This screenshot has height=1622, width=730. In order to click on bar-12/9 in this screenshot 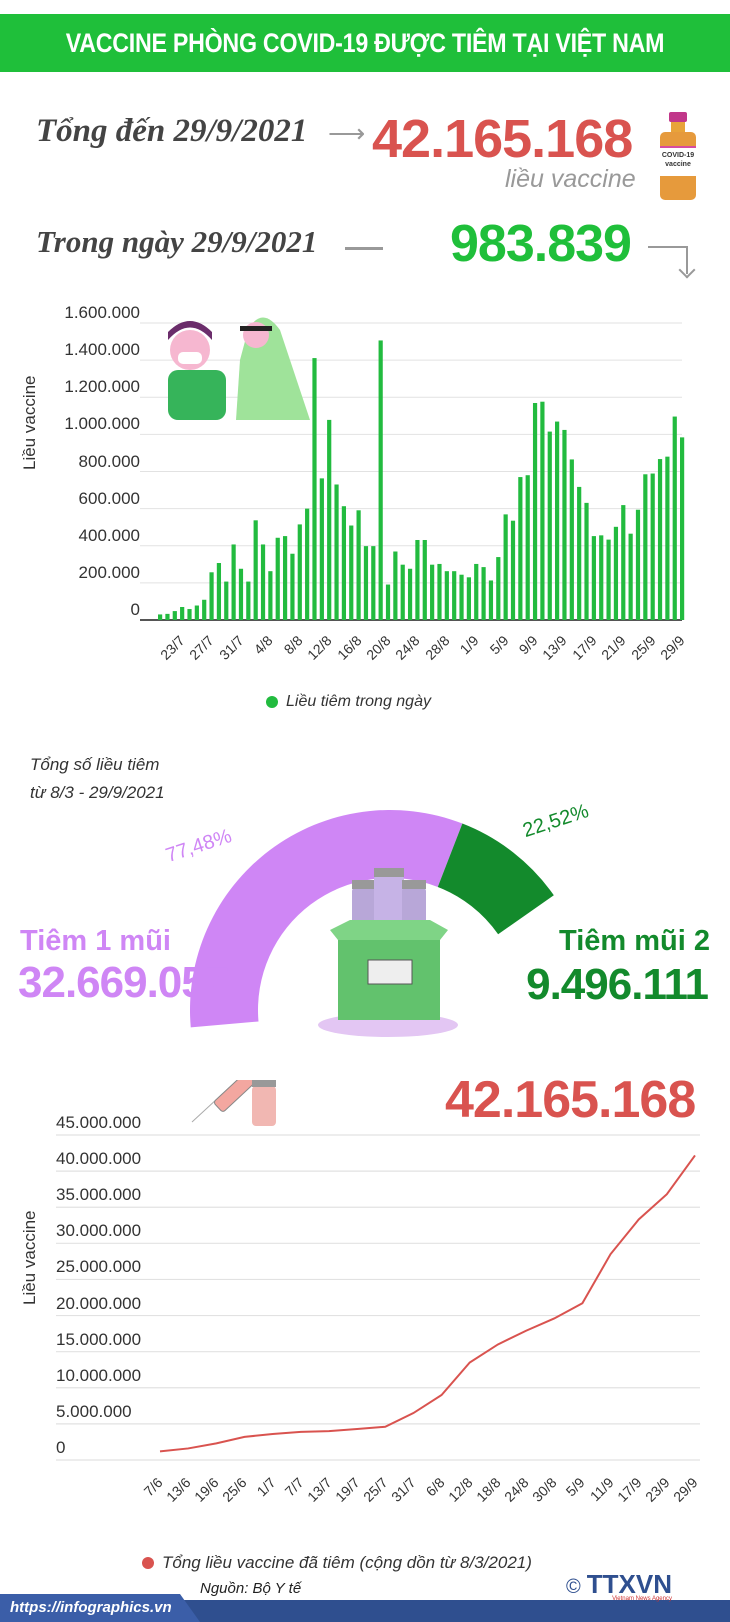, I will do `click(557, 520)`.